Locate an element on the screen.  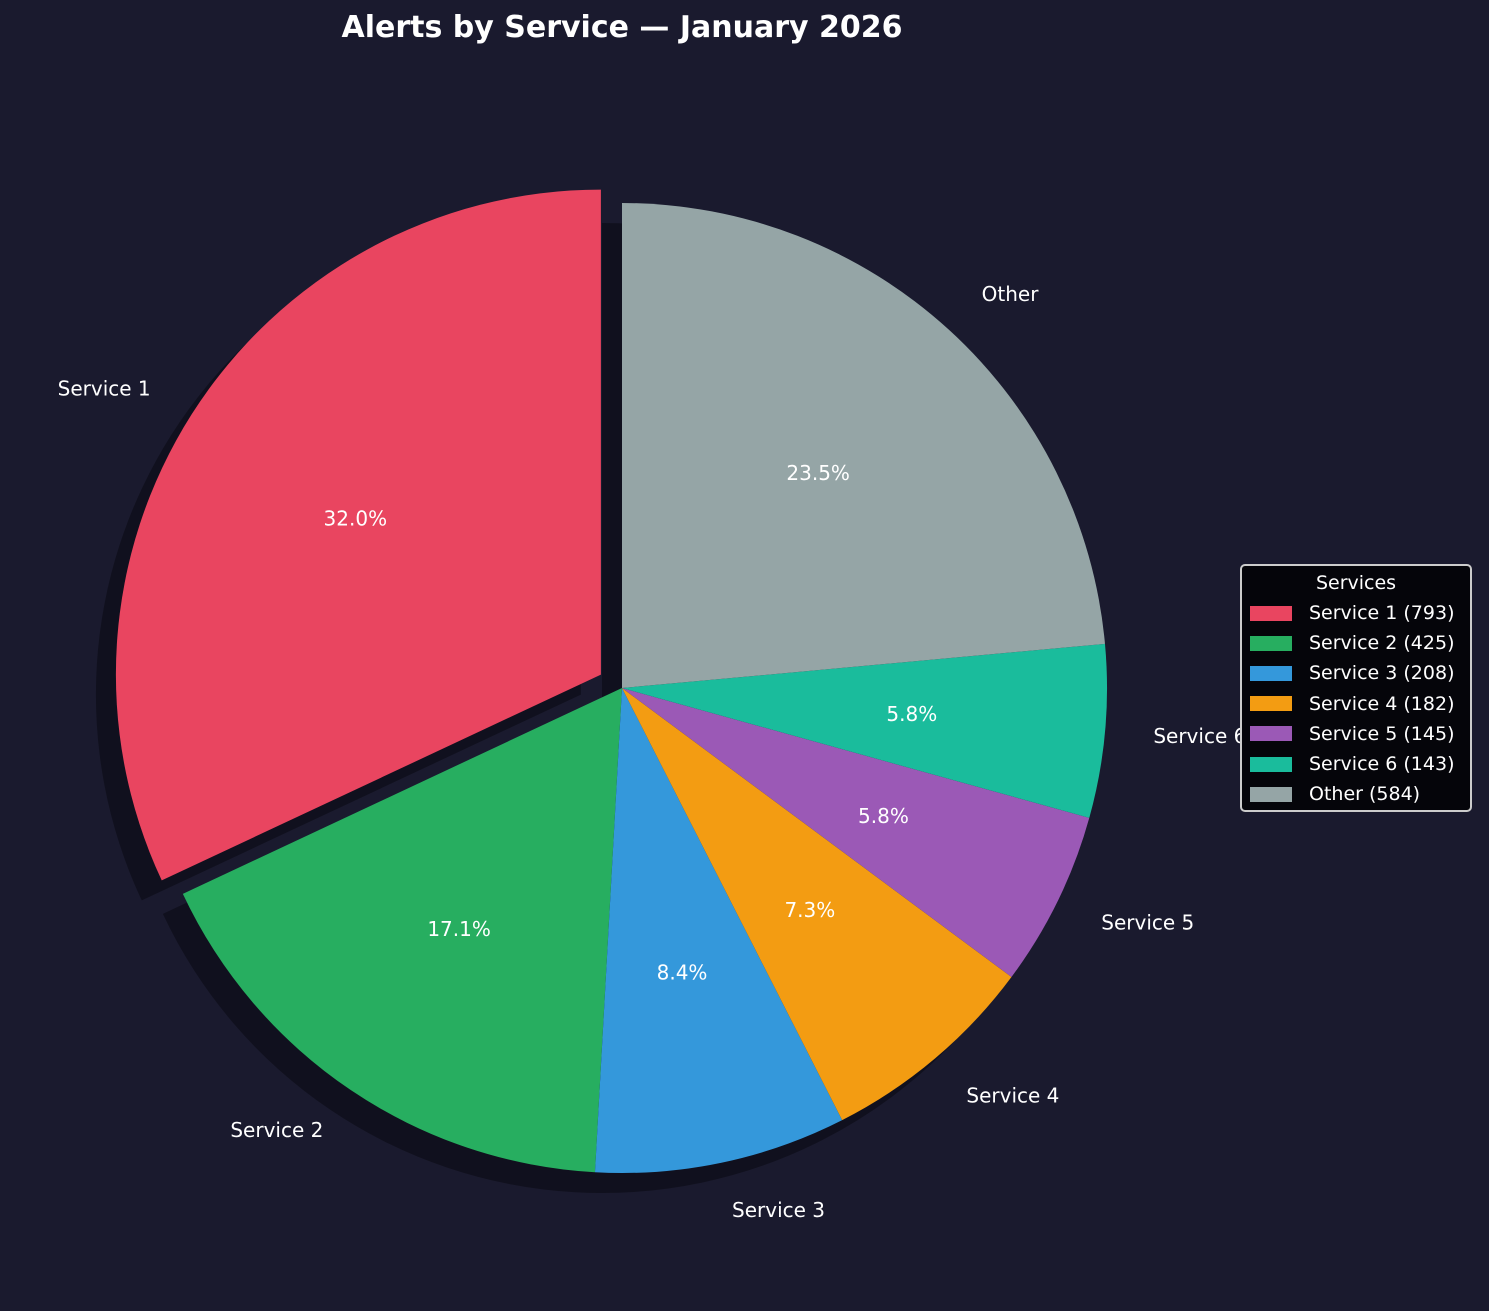
legend-item: Service 2 (425) is located at coordinates (1356, 643).